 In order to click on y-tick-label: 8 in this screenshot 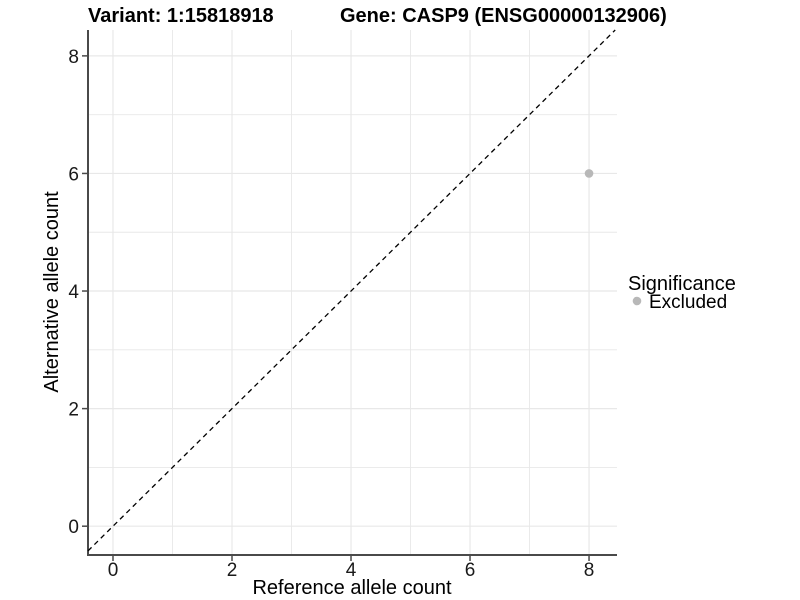, I will do `click(73, 57)`.